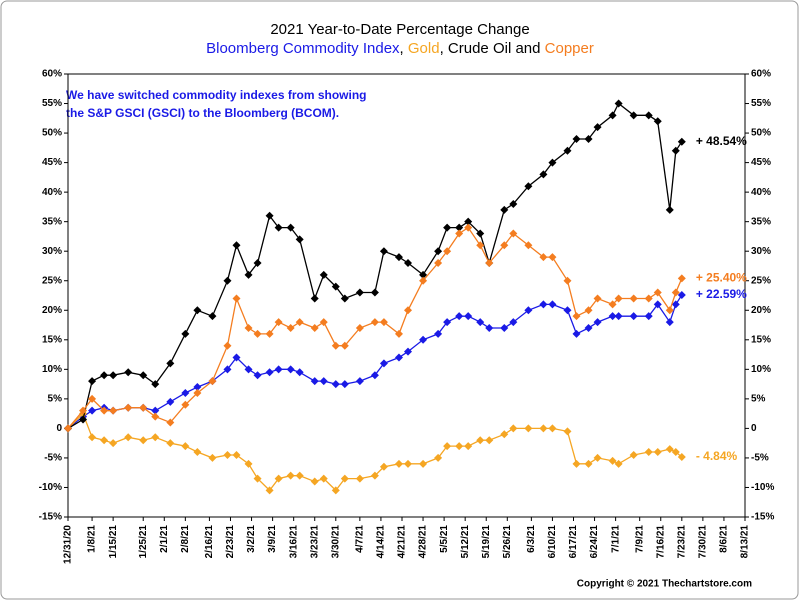 The height and width of the screenshot is (601, 800). What do you see at coordinates (52, 280) in the screenshot?
I see `y-tick-label: 25%` at bounding box center [52, 280].